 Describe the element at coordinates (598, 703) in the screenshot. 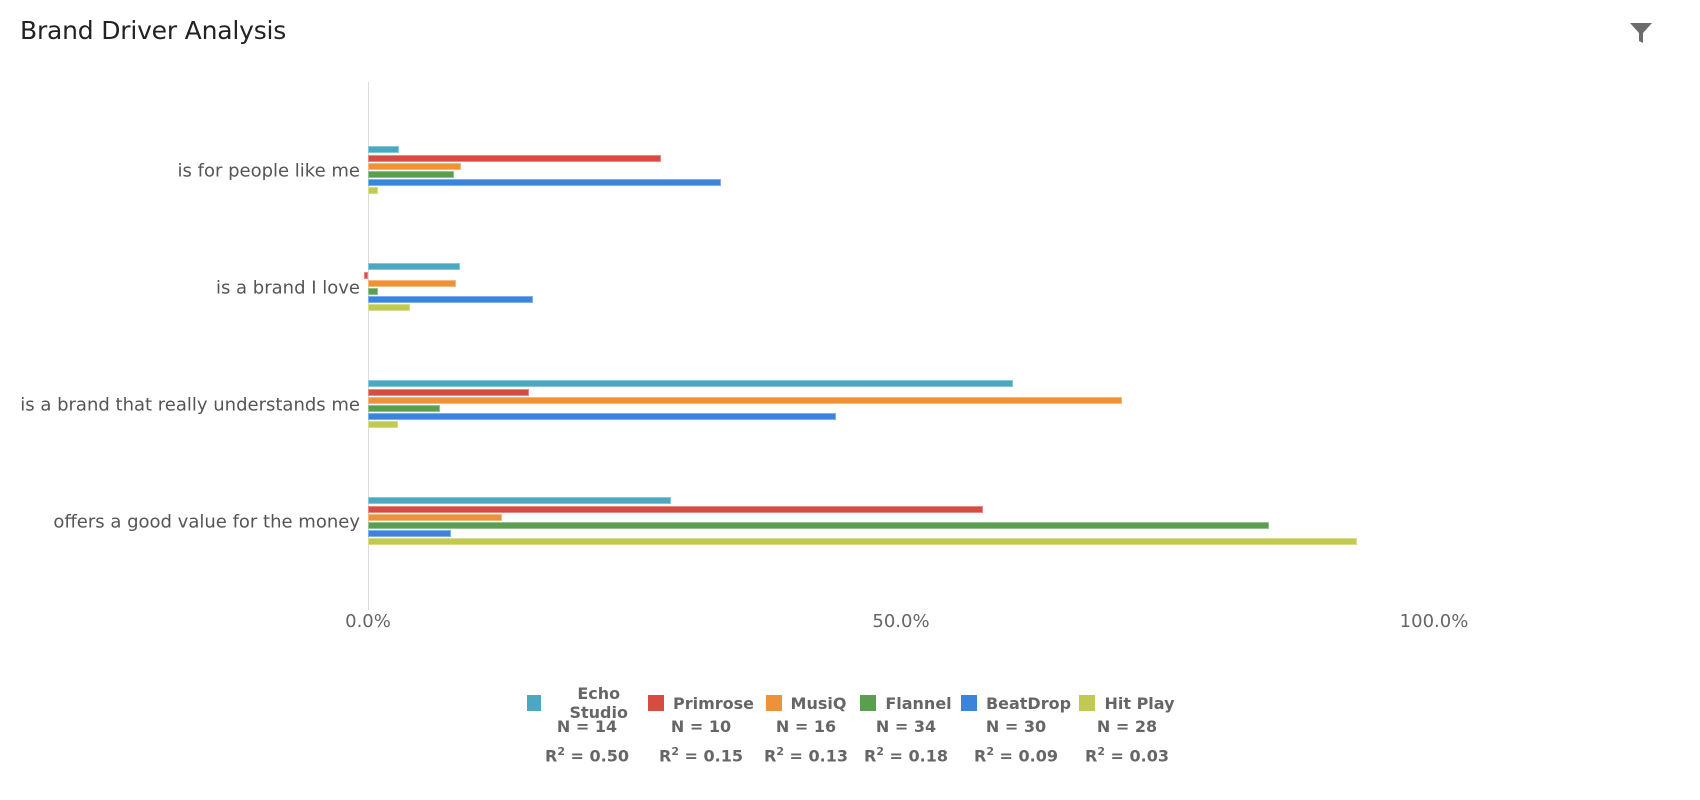

I see `legend-series-name: Echo Studio` at that location.